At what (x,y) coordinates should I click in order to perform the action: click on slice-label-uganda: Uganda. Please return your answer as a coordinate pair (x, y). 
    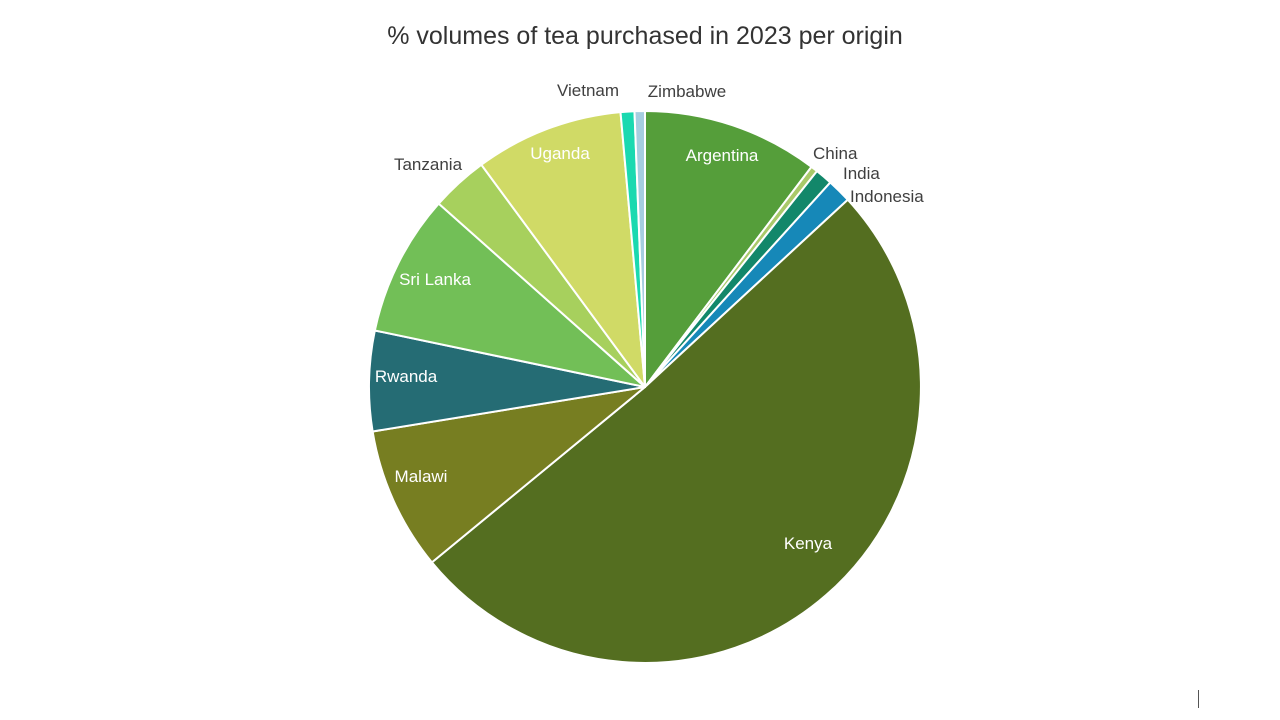
    Looking at the image, I should click on (560, 153).